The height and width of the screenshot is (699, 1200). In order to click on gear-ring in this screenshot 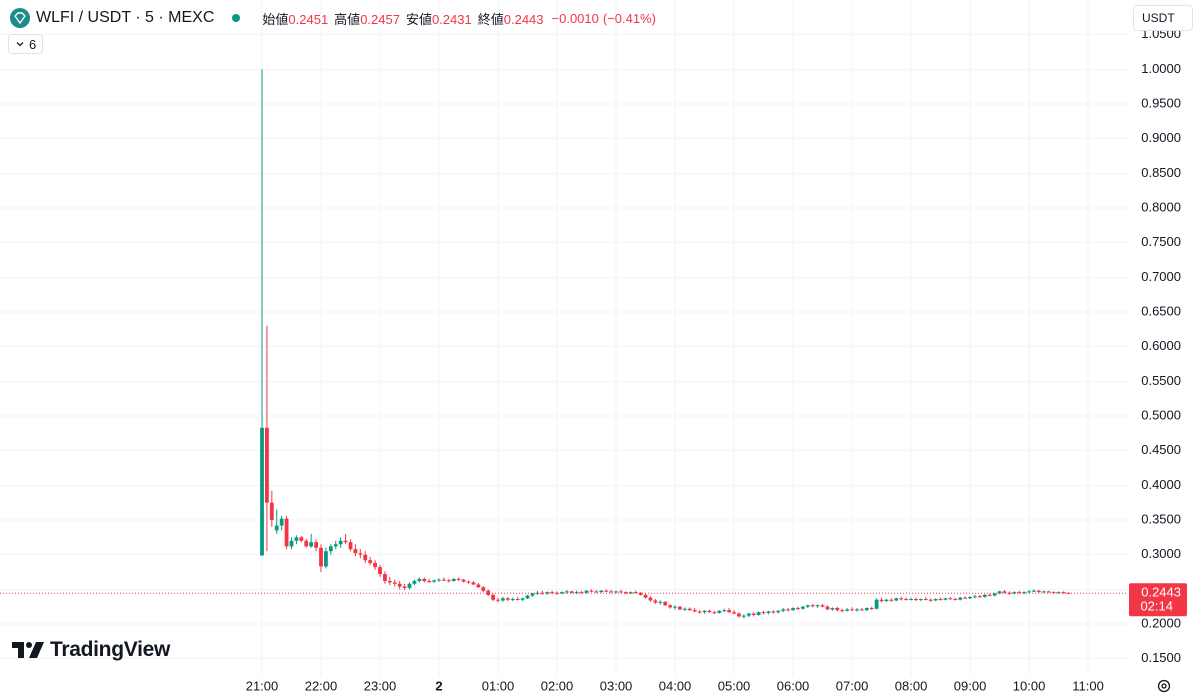, I will do `click(1164, 686)`.